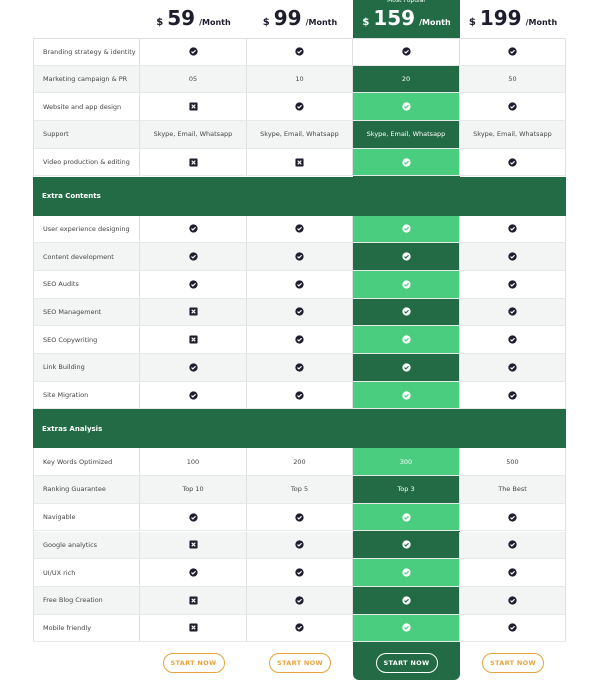 This screenshot has height=680, width=600. Describe the element at coordinates (86, 257) in the screenshot. I see `feature-label: Content development` at that location.